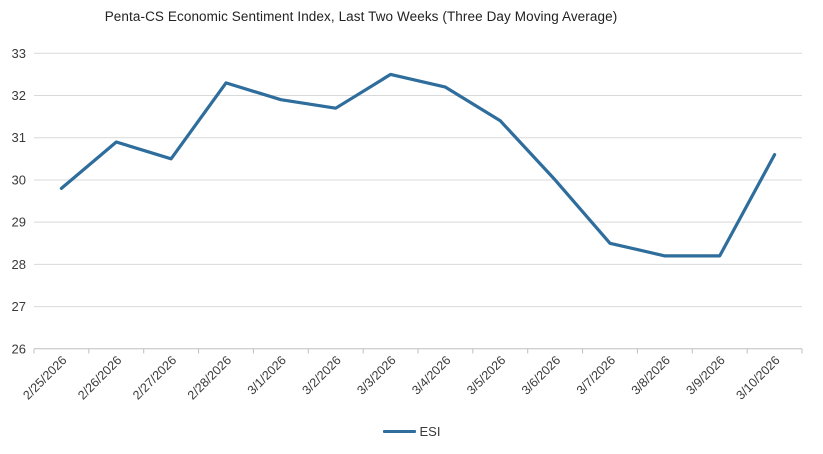  Describe the element at coordinates (322, 375) in the screenshot. I see `x-axis-label: 3/2/2026` at that location.